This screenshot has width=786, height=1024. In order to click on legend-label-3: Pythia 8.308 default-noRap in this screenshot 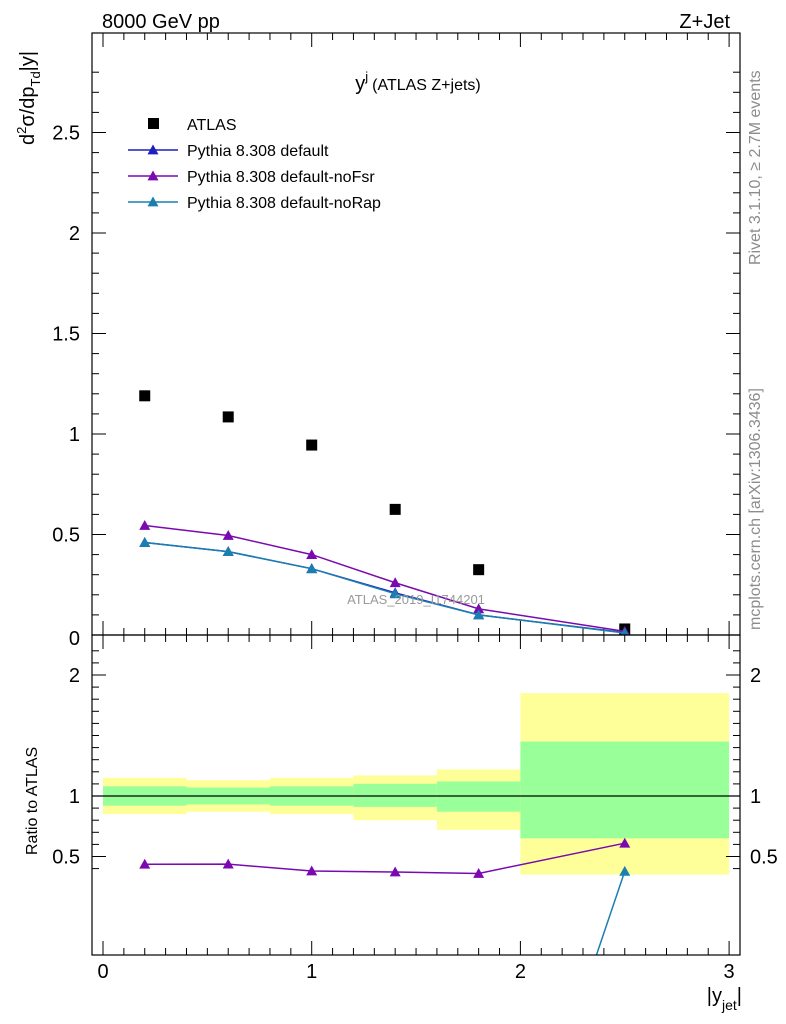, I will do `click(284, 203)`.